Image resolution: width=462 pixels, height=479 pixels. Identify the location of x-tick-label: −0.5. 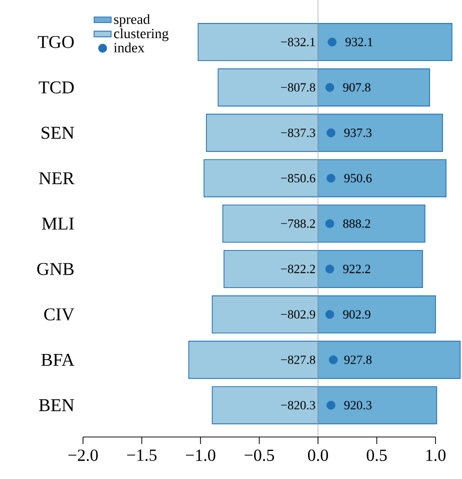
(259, 456).